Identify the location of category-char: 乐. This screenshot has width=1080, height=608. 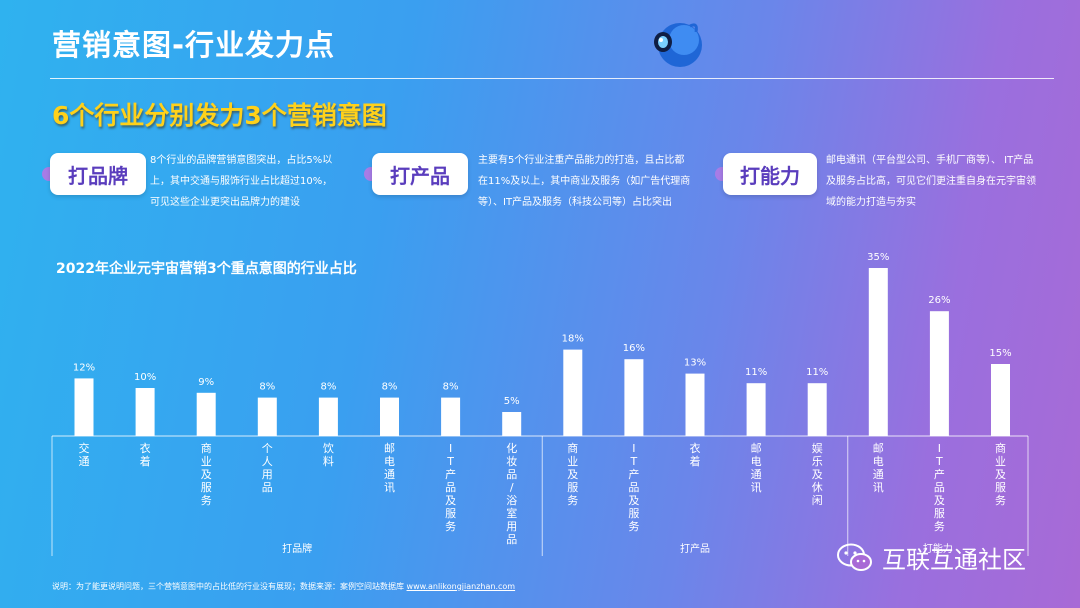
(817, 461).